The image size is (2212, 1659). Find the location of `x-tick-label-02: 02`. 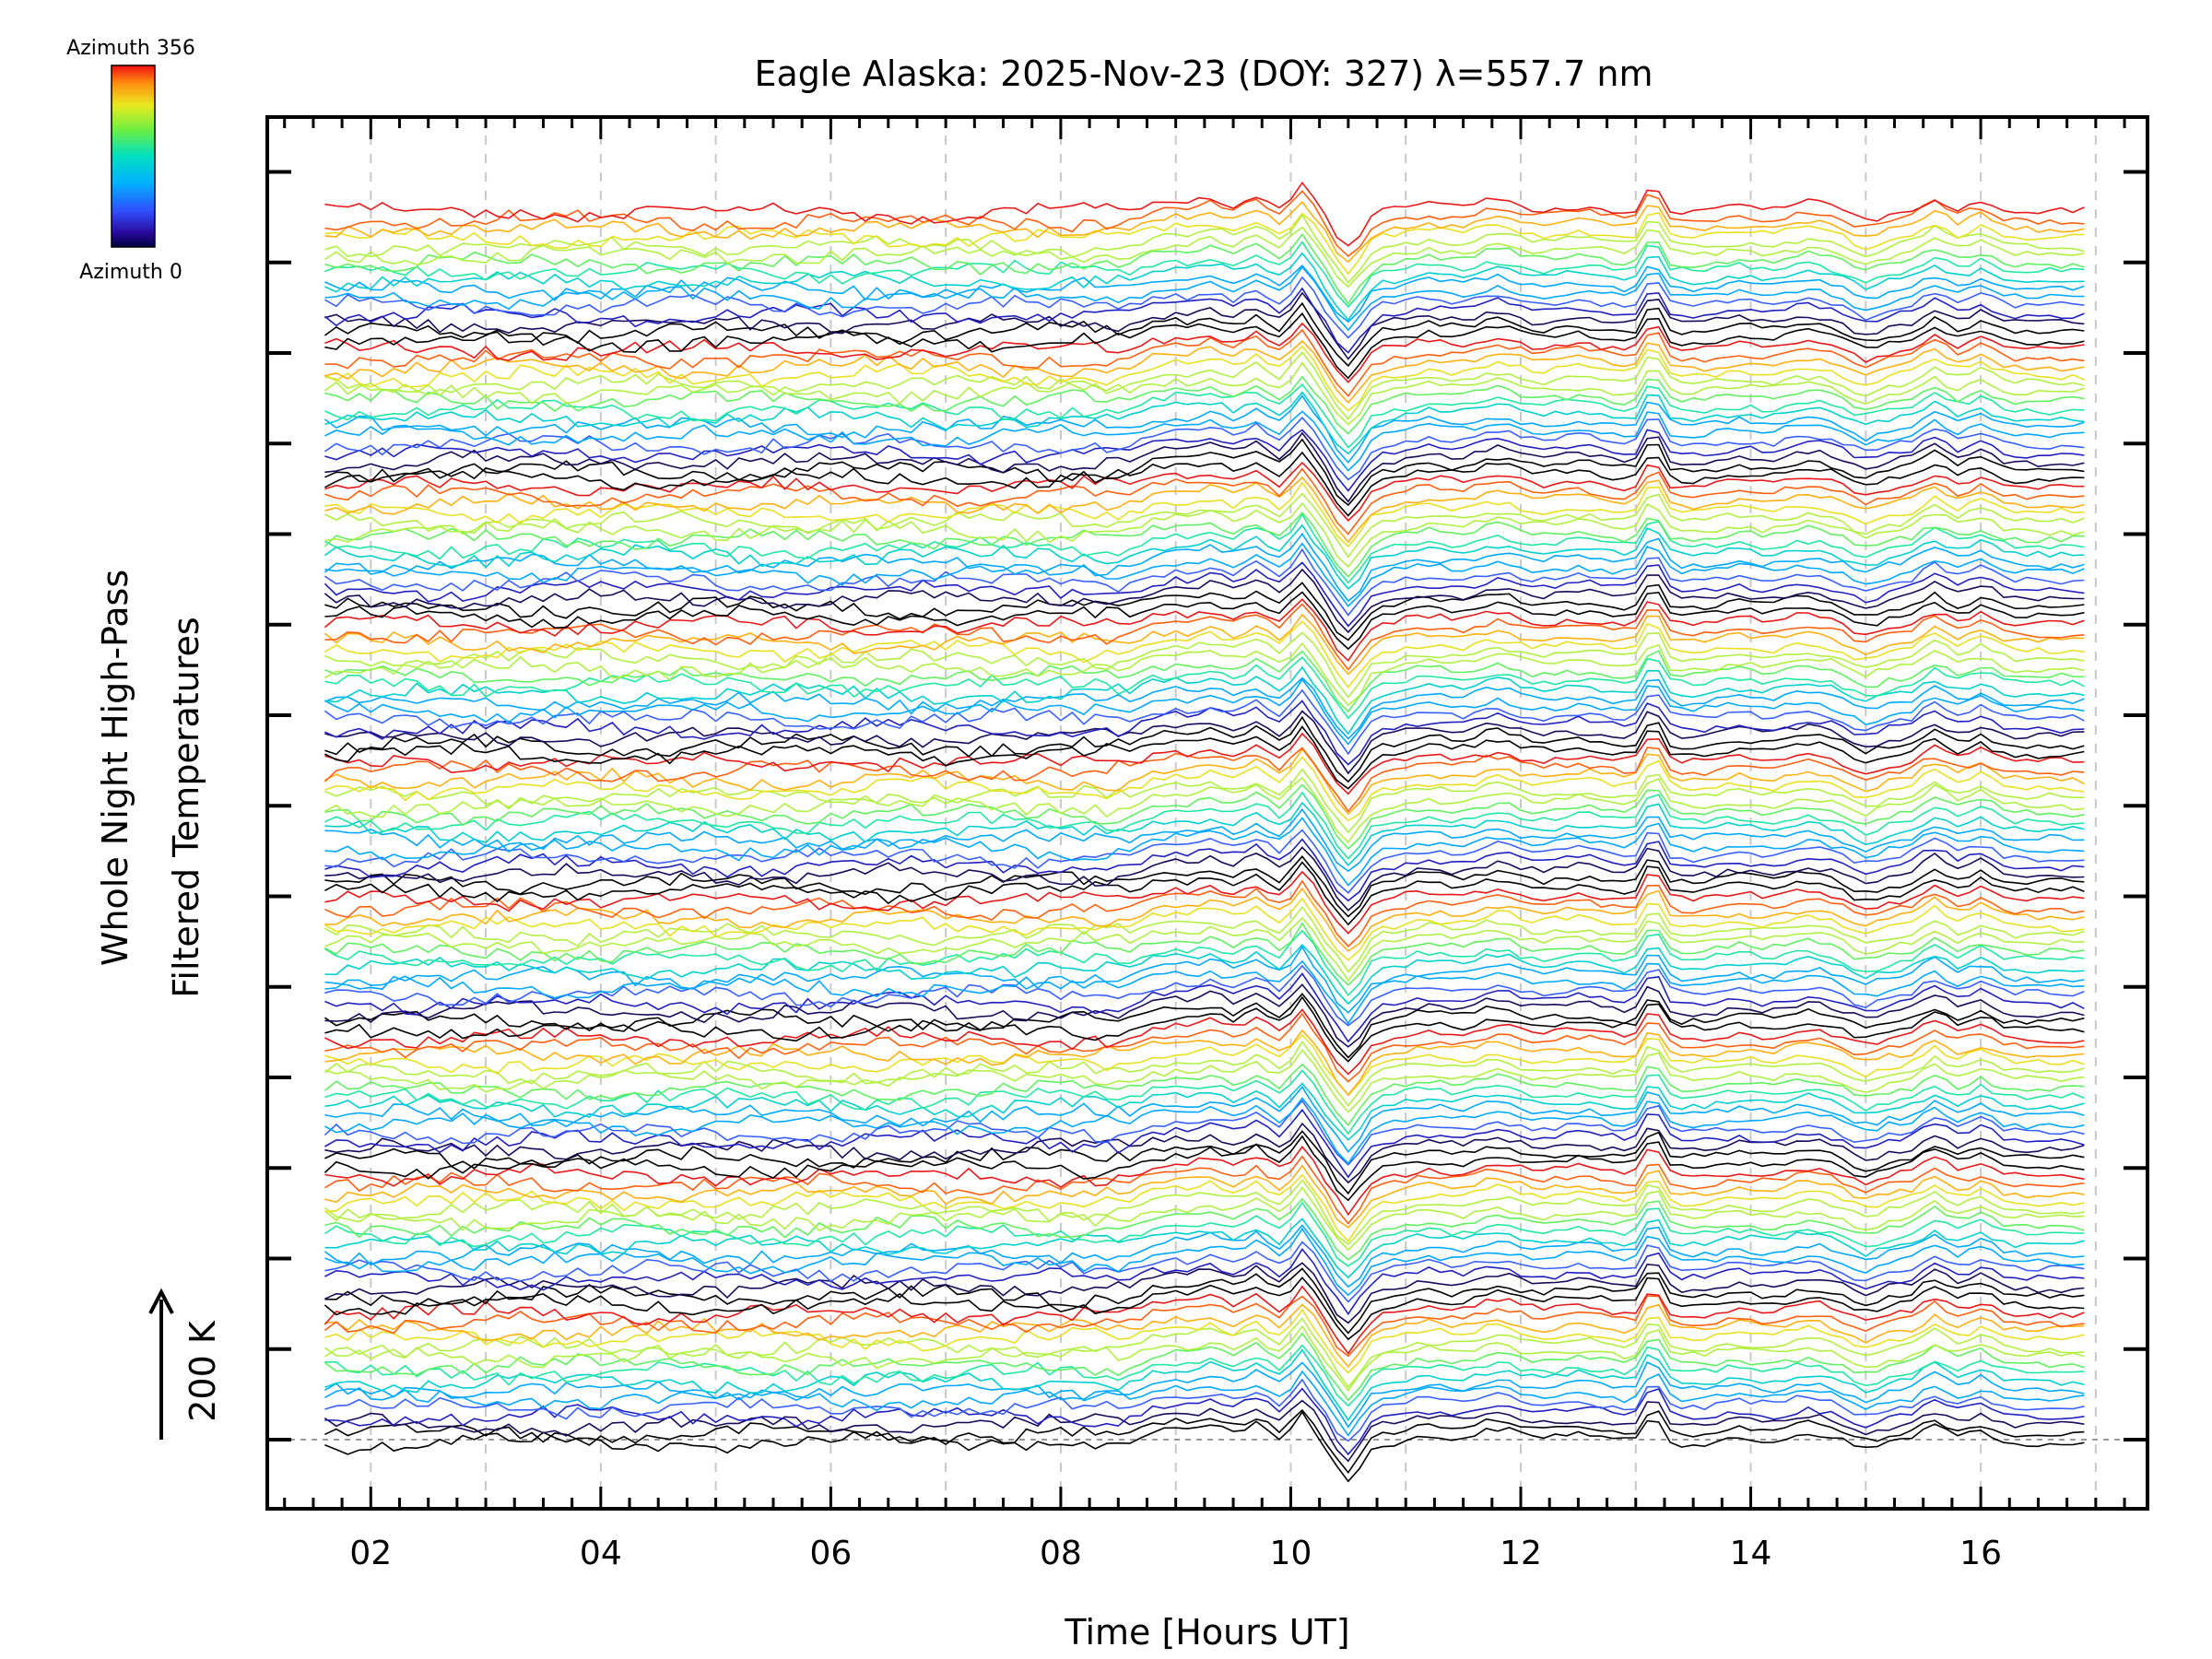

x-tick-label-02: 02 is located at coordinates (370, 1553).